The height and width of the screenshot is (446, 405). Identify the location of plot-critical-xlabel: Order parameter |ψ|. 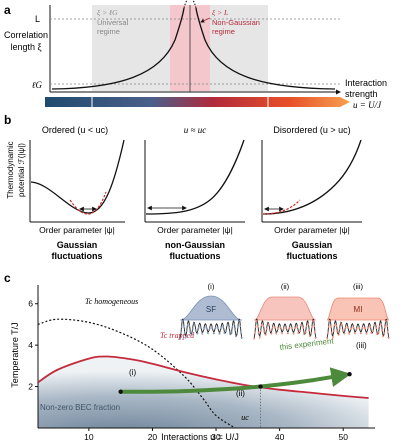
(195, 230).